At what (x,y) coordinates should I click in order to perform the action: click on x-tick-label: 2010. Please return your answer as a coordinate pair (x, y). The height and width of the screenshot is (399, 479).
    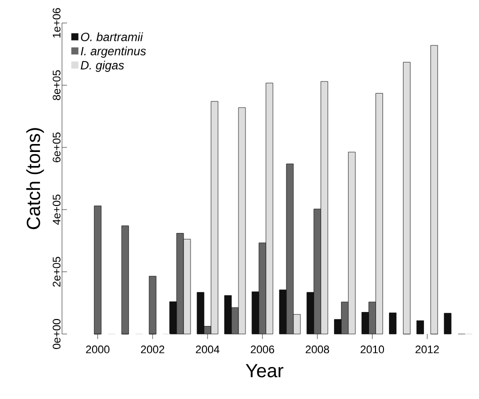
    Looking at the image, I should click on (372, 350).